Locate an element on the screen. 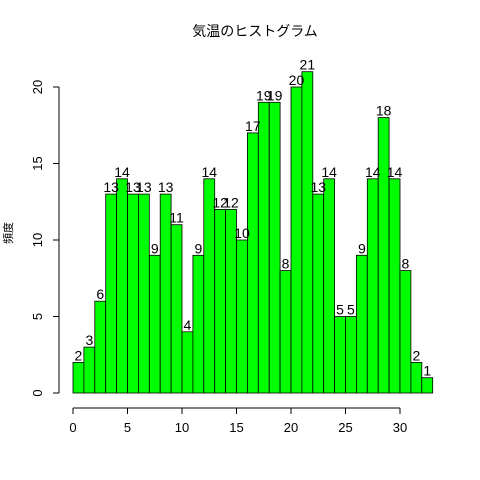 The height and width of the screenshot is (480, 480). x-axis: 0 5 10 15 20 25 30 is located at coordinates (238, 421).